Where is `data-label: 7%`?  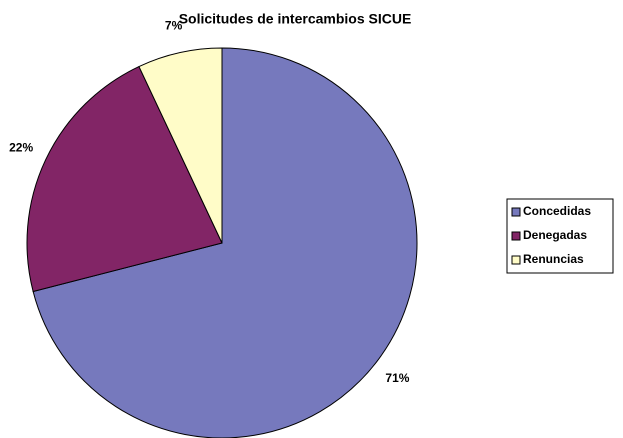
data-label: 7% is located at coordinates (174, 26).